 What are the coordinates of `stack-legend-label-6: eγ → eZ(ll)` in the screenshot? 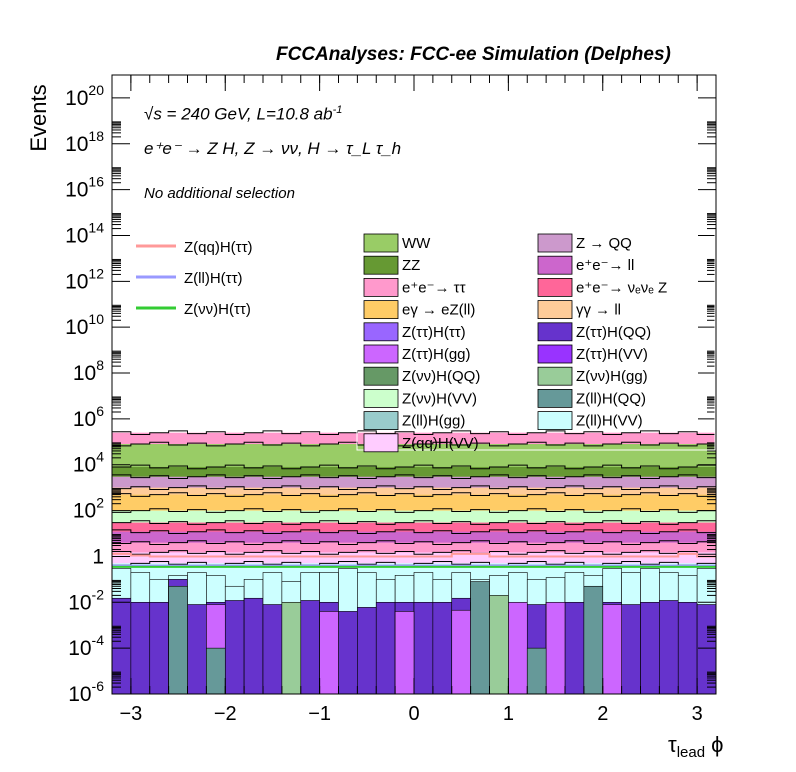 It's located at (438, 310).